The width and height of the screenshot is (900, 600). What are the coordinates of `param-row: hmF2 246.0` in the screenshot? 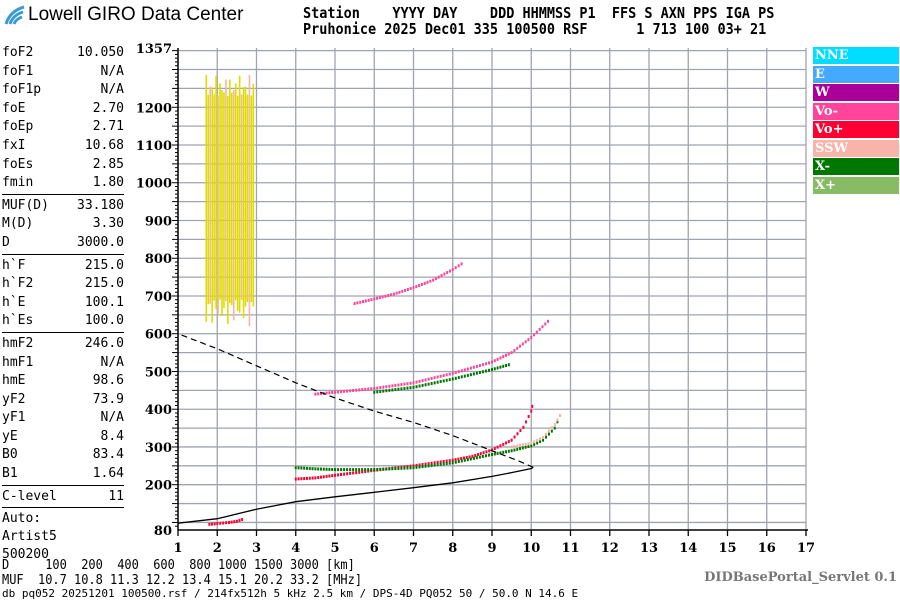 It's located at (63, 344).